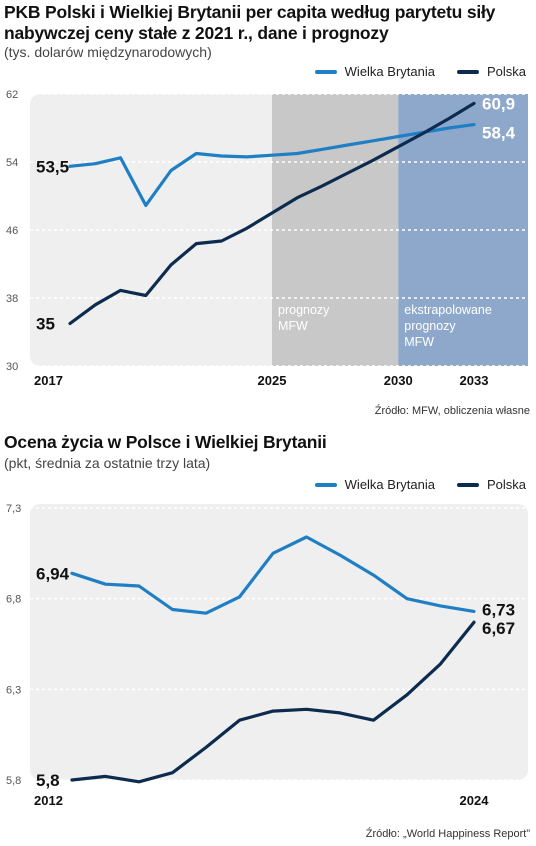  I want to click on x-tick-label-0: 2017, so click(48, 380).